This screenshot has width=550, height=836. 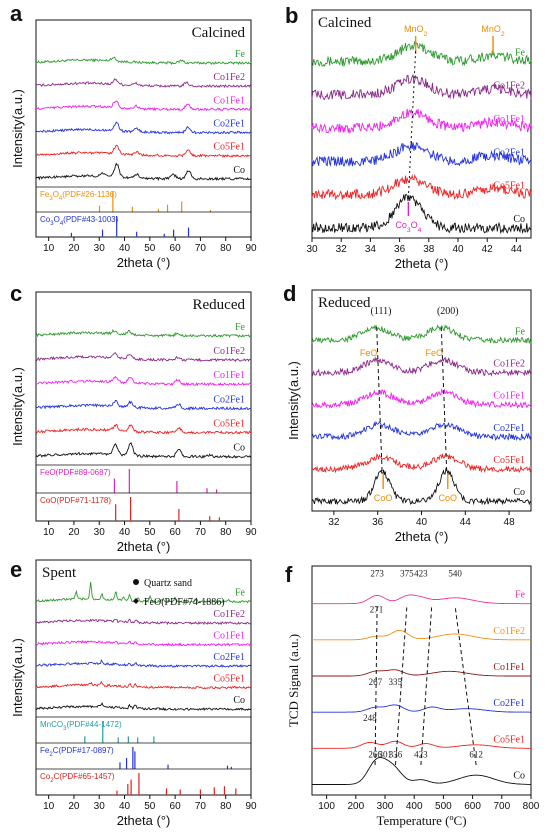 What do you see at coordinates (472, 806) in the screenshot?
I see `x-tick-label: 600` at bounding box center [472, 806].